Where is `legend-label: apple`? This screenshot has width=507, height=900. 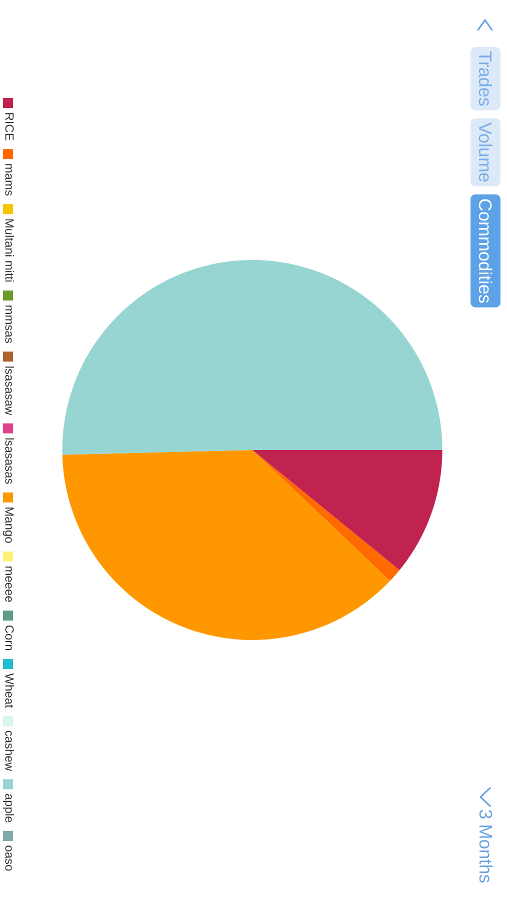
legend-label: apple is located at coordinates (8, 808).